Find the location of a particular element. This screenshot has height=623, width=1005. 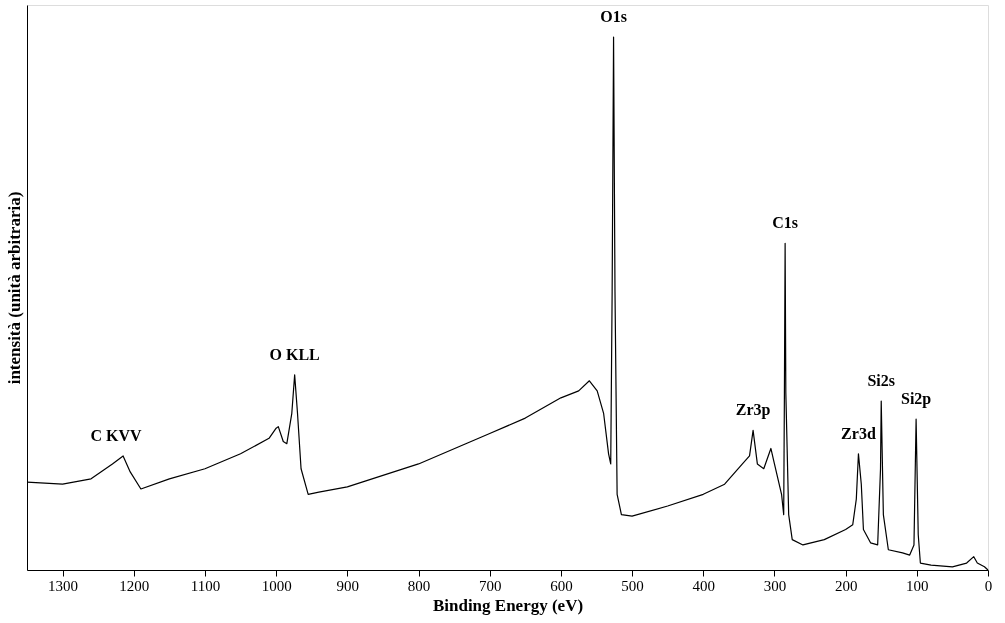

x-tick-label: 1000 is located at coordinates (276, 585).